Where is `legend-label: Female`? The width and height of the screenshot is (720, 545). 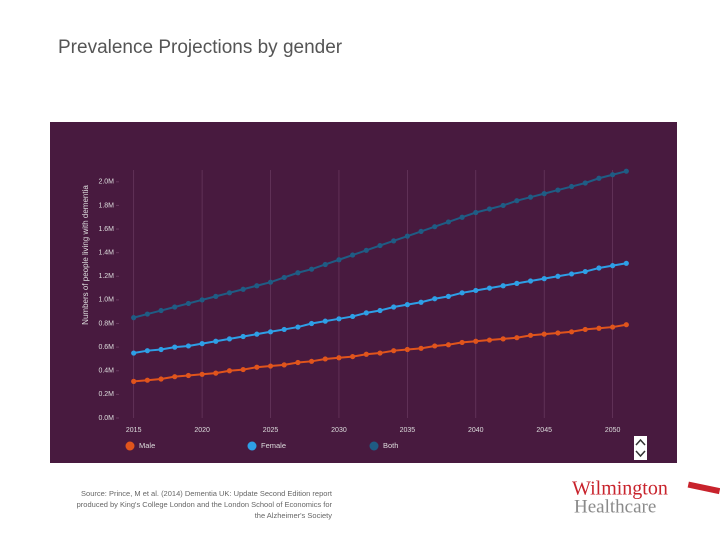 legend-label: Female is located at coordinates (273, 445).